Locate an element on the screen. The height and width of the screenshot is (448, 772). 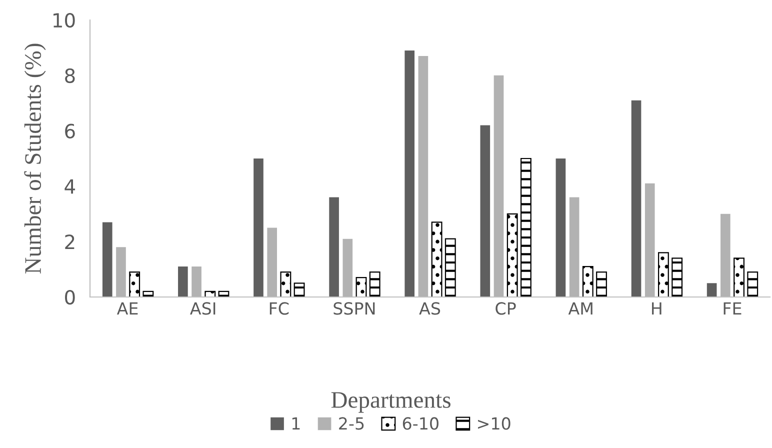
x-tick-label: SSPN is located at coordinates (354, 308).